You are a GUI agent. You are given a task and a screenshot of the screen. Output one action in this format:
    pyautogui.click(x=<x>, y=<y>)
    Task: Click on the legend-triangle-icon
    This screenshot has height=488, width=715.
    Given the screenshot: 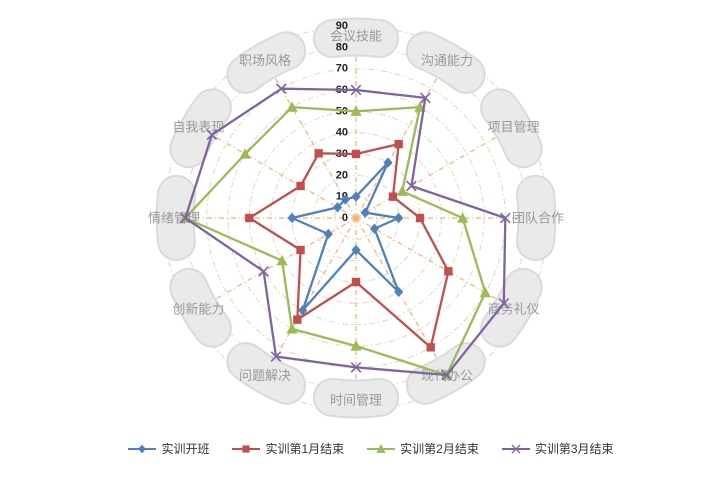 What is the action you would take?
    pyautogui.click(x=381, y=448)
    